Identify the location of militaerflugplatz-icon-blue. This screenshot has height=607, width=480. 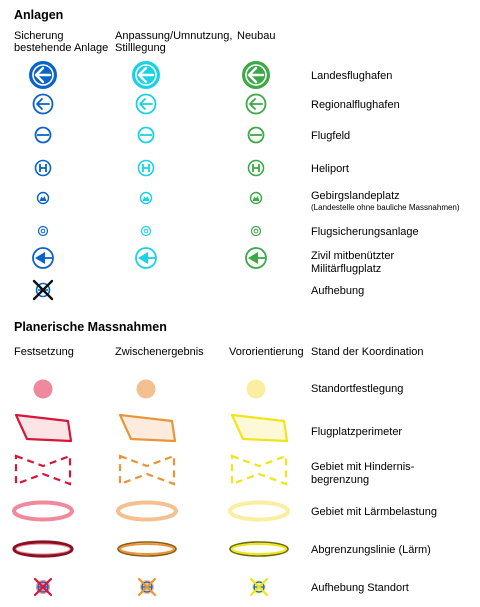
(43, 258).